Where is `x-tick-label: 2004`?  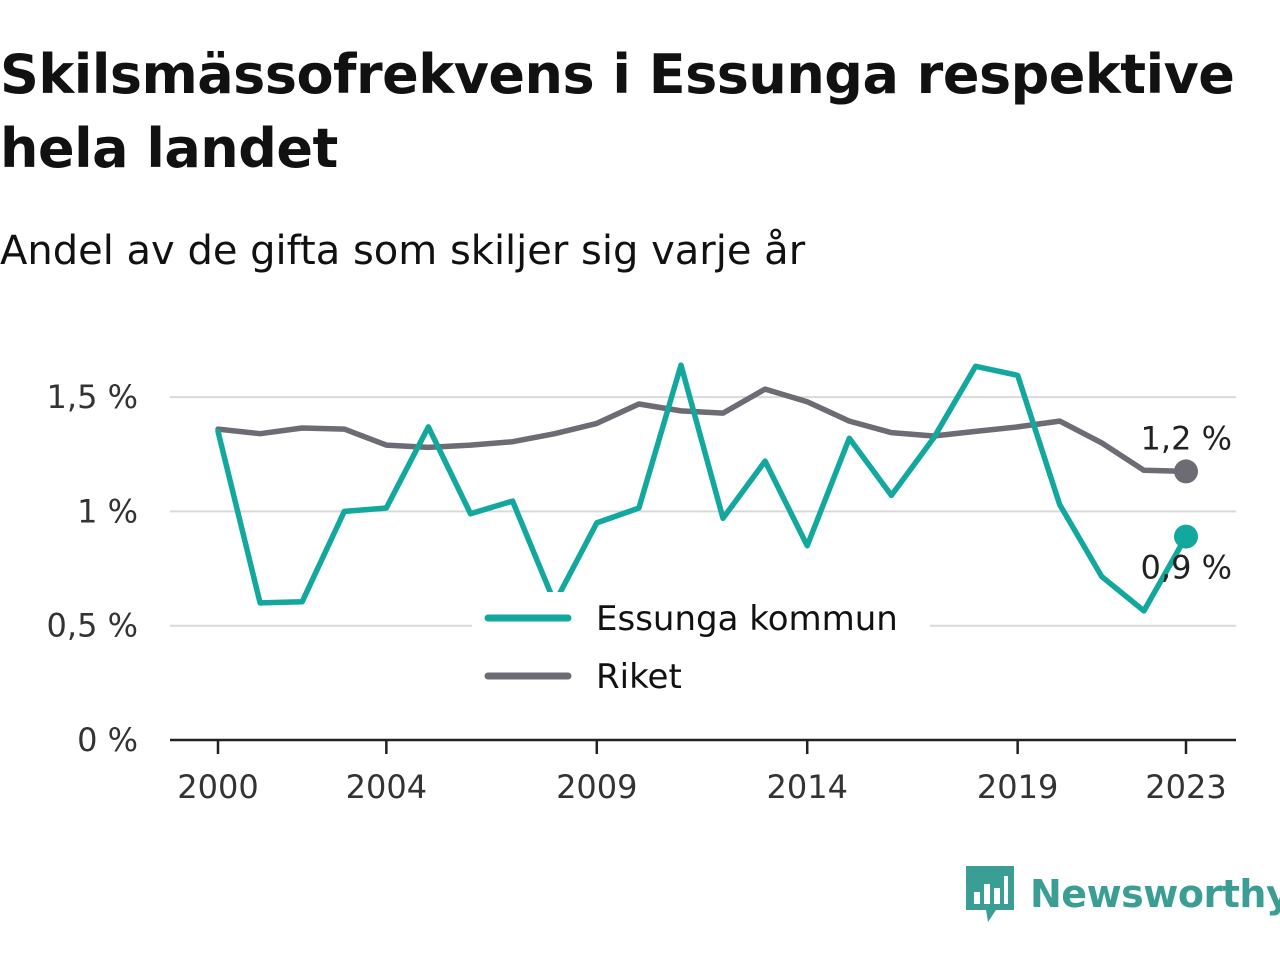 x-tick-label: 2004 is located at coordinates (386, 787).